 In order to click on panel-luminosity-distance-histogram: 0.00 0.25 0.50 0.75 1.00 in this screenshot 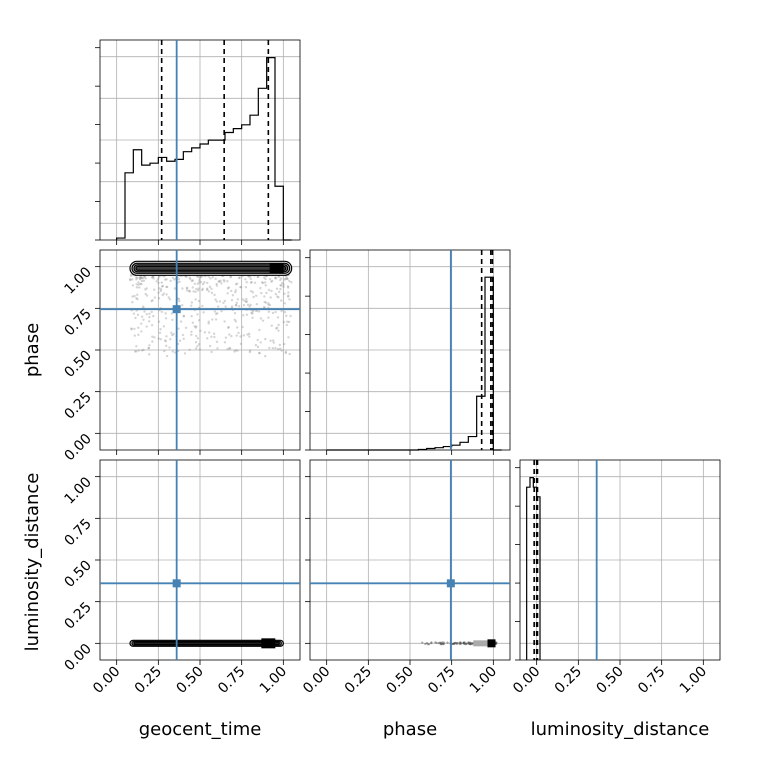, I will do `click(615, 578)`.